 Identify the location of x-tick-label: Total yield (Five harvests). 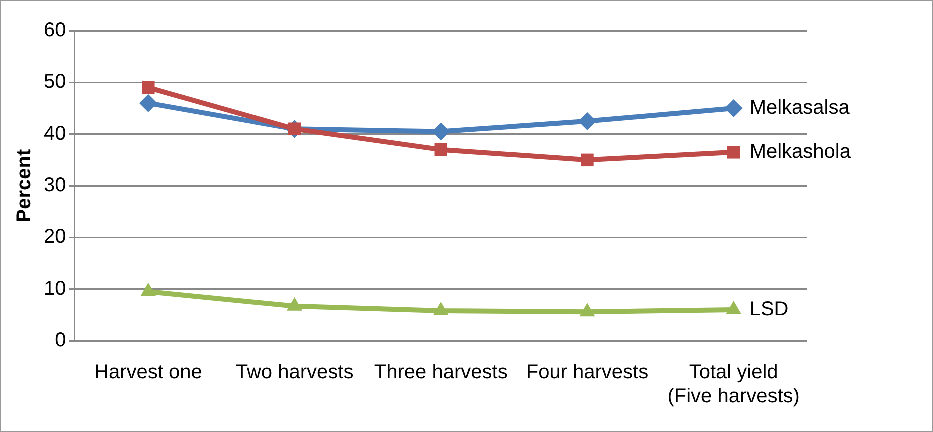
(734, 385).